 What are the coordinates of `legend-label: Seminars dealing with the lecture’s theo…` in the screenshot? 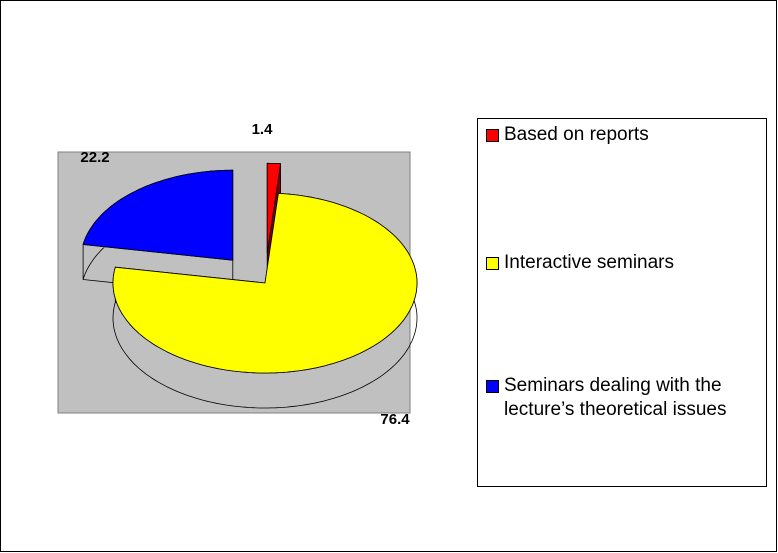 It's located at (615, 397).